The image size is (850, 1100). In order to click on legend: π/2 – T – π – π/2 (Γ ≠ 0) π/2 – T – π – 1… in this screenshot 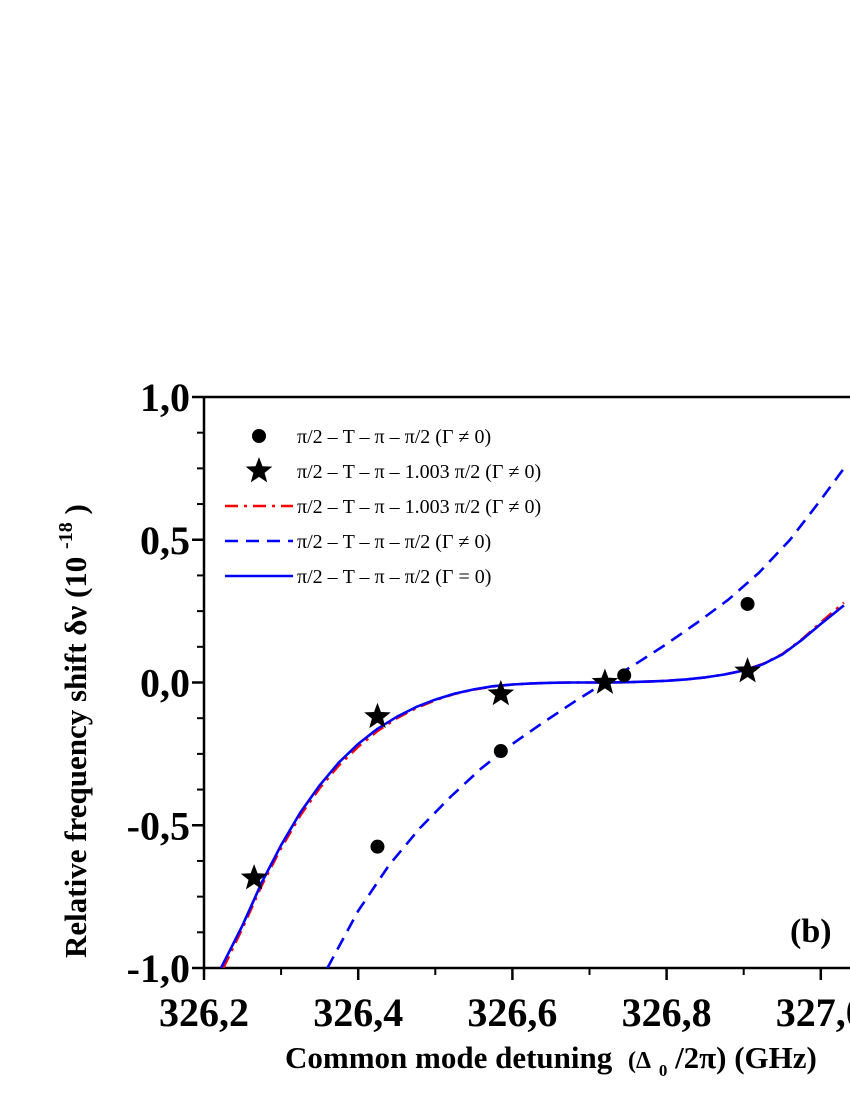, I will do `click(383, 507)`.